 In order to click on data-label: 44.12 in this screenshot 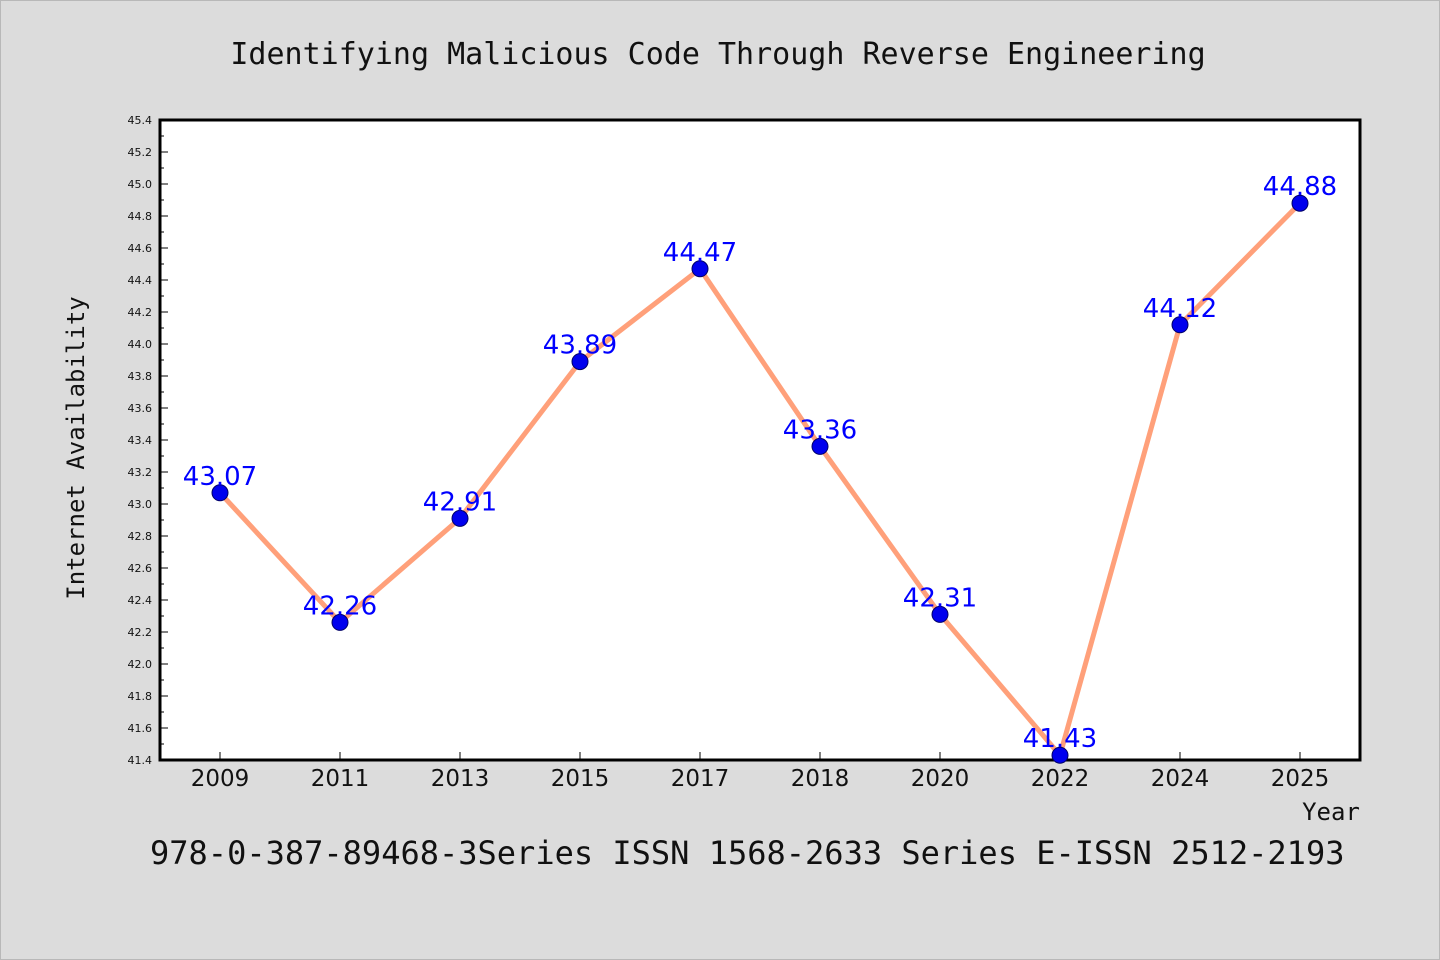, I will do `click(1180, 309)`.